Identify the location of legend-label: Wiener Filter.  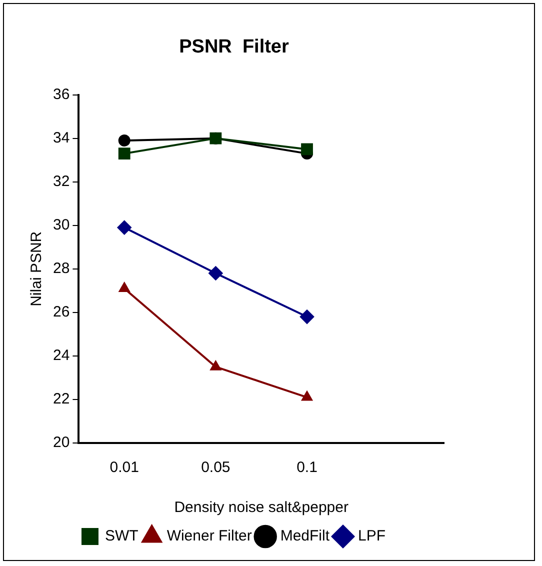
(209, 536).